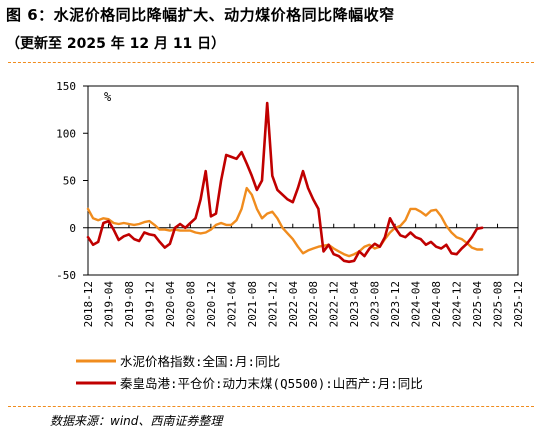 The width and height of the screenshot is (542, 436). I want to click on x-tick-label: 2024-12, so click(457, 304).